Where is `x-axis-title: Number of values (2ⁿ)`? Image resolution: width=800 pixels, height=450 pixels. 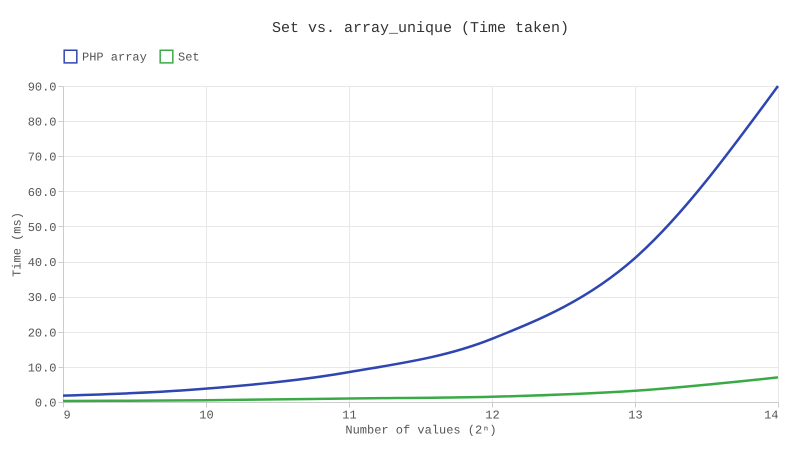 x-axis-title: Number of values (2ⁿ) is located at coordinates (421, 431).